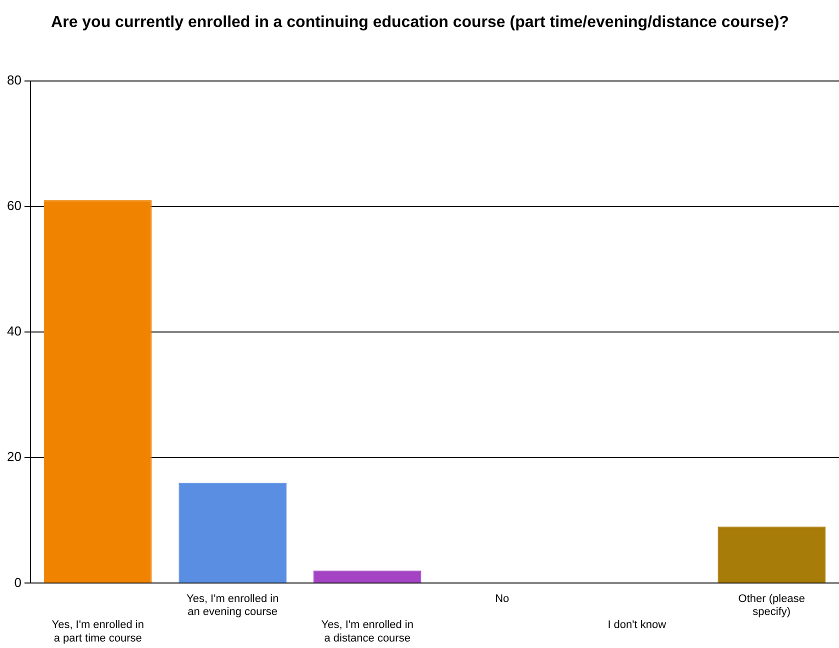  I want to click on x-tick-label: I don't know, so click(637, 625).